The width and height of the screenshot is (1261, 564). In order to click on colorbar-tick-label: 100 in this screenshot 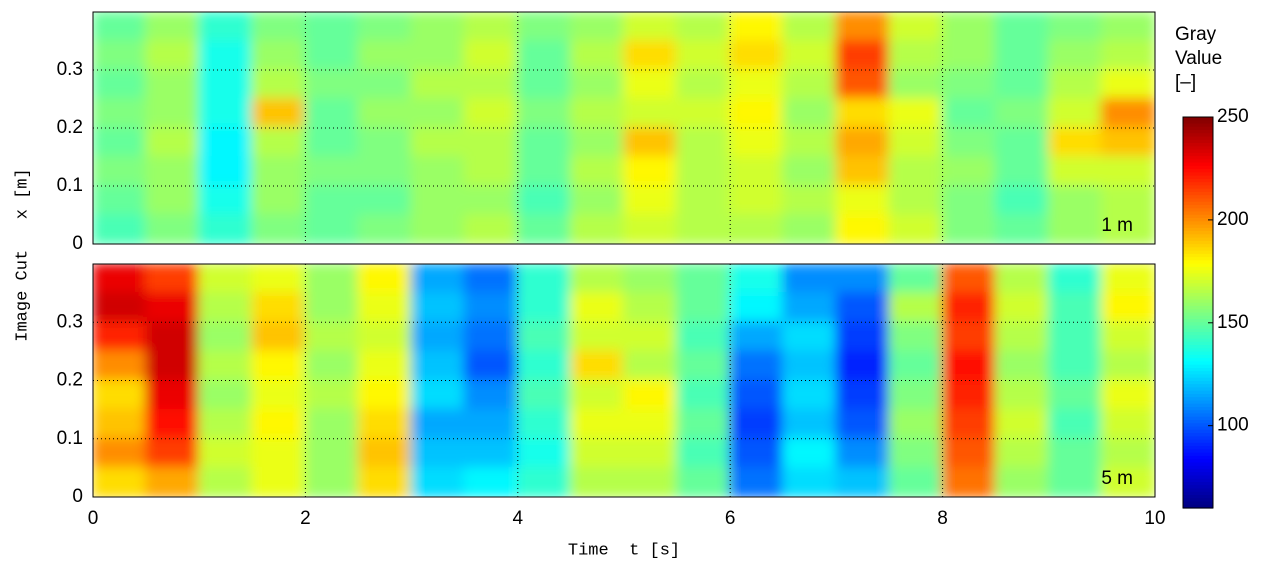, I will do `click(1233, 425)`.